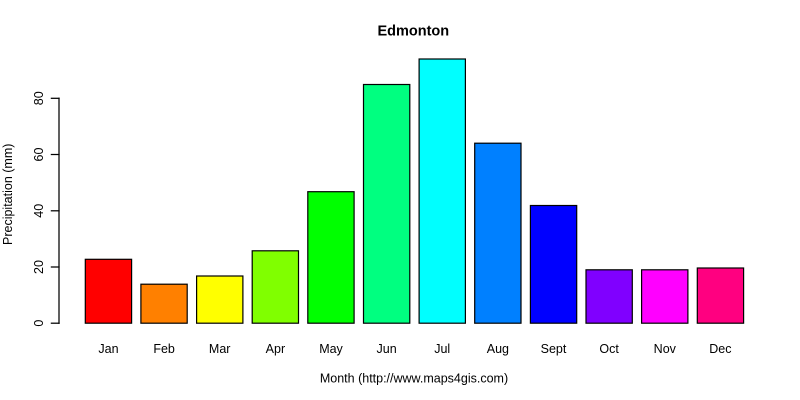 The width and height of the screenshot is (800, 400). Describe the element at coordinates (442, 349) in the screenshot. I see `svg-text: Jul` at that location.